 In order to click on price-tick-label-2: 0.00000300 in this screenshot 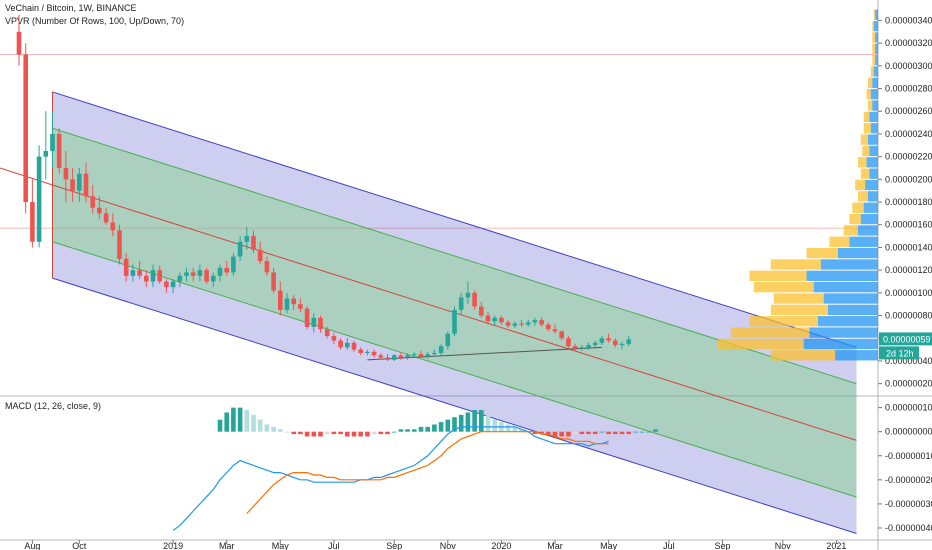, I will do `click(908, 66)`.